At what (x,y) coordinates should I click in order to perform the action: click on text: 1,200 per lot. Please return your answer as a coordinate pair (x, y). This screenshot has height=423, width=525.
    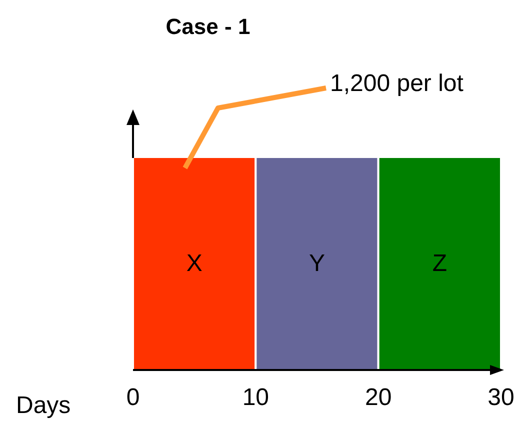
    Looking at the image, I should click on (397, 84).